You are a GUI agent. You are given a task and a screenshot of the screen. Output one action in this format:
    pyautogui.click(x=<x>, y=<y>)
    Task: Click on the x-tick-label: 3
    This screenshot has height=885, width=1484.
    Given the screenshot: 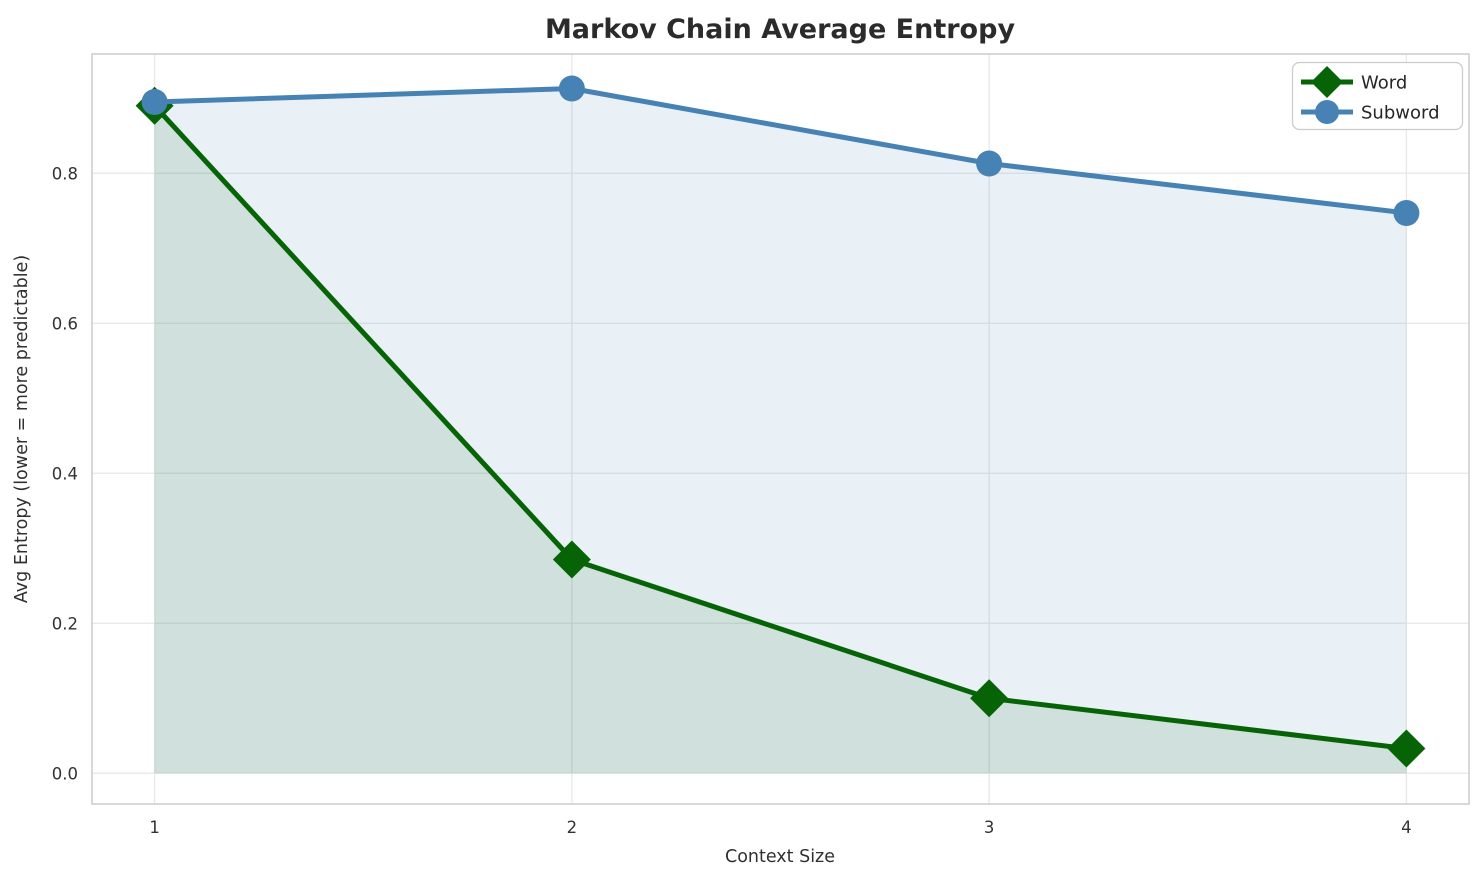 What is the action you would take?
    pyautogui.click(x=989, y=827)
    